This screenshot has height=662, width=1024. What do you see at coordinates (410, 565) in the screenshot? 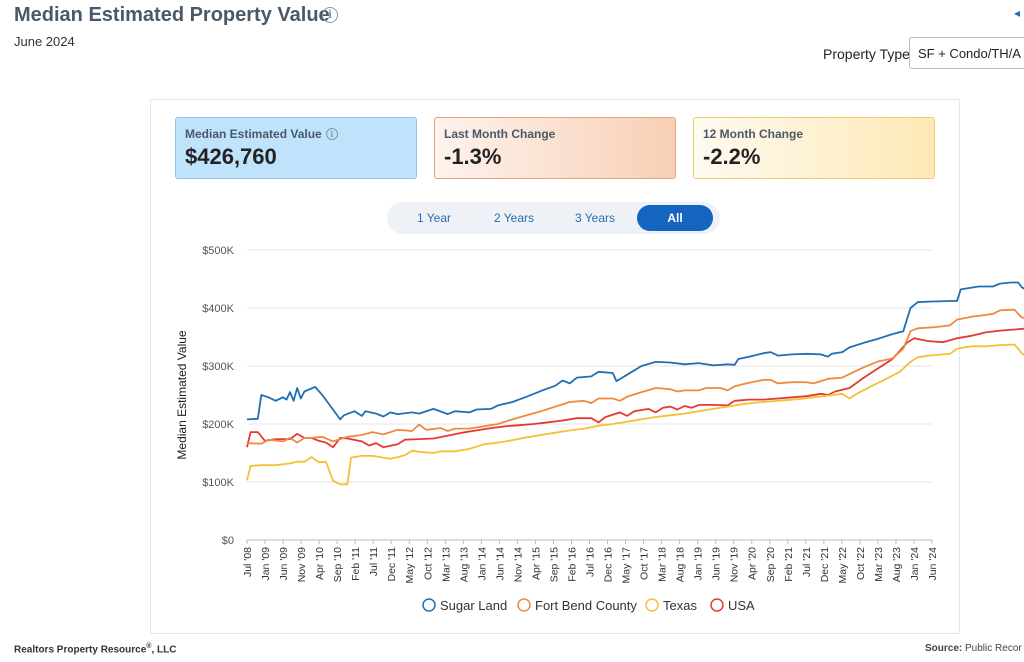
I see `x-tick-label: May '12` at bounding box center [410, 565].